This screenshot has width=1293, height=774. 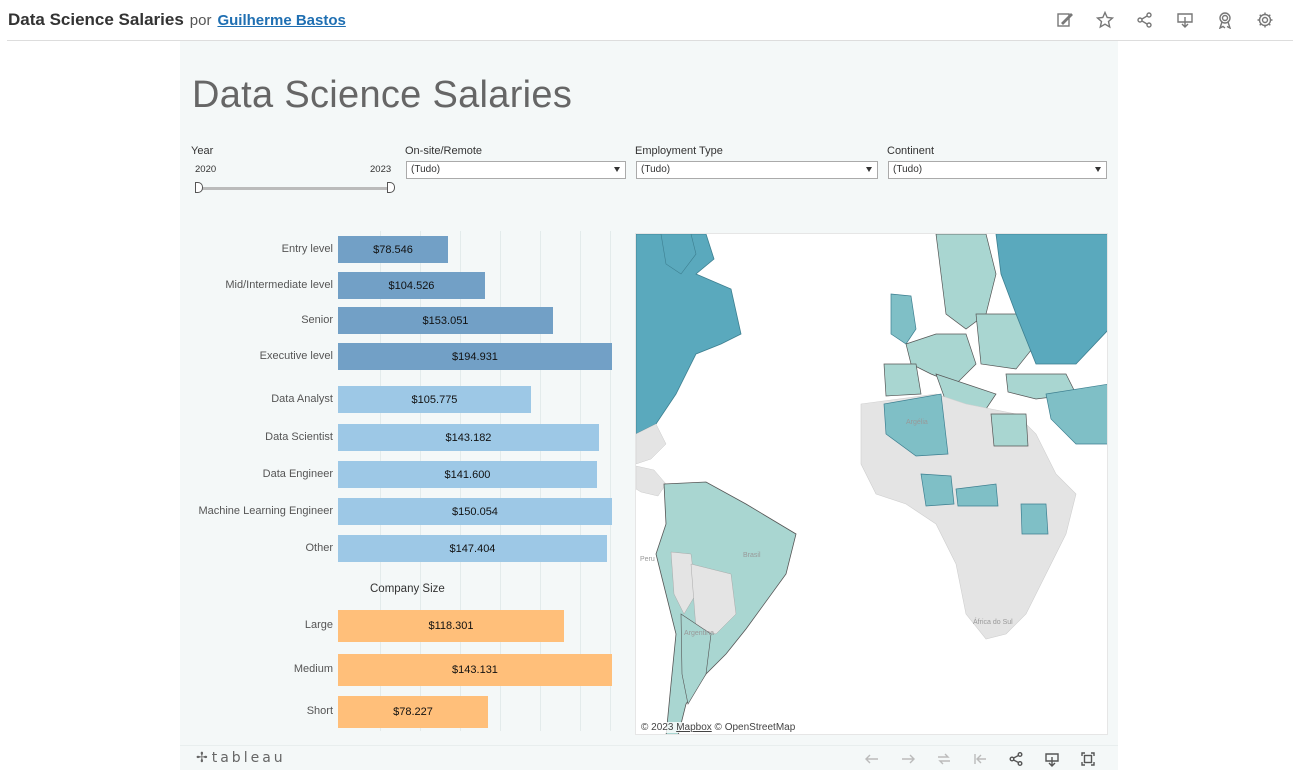 What do you see at coordinates (391, 187) in the screenshot?
I see `year-slider-max-handle` at bounding box center [391, 187].